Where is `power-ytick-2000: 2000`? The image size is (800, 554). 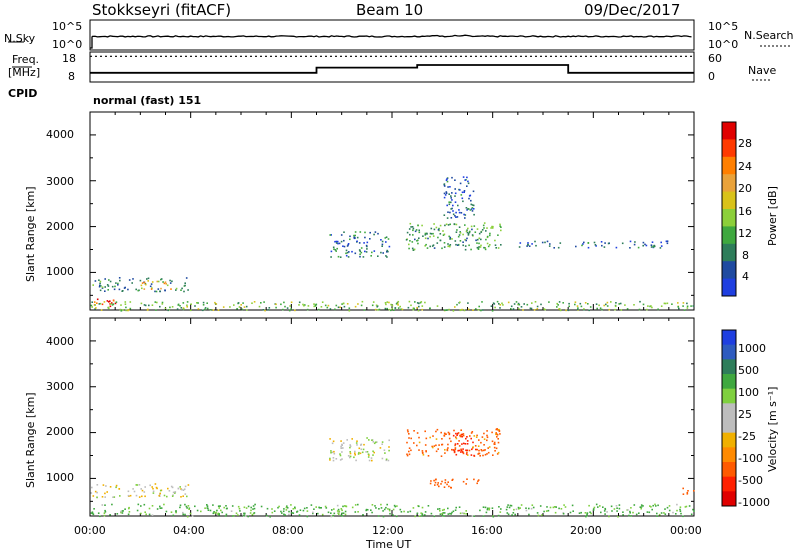 power-ytick-2000: 2000 is located at coordinates (60, 226).